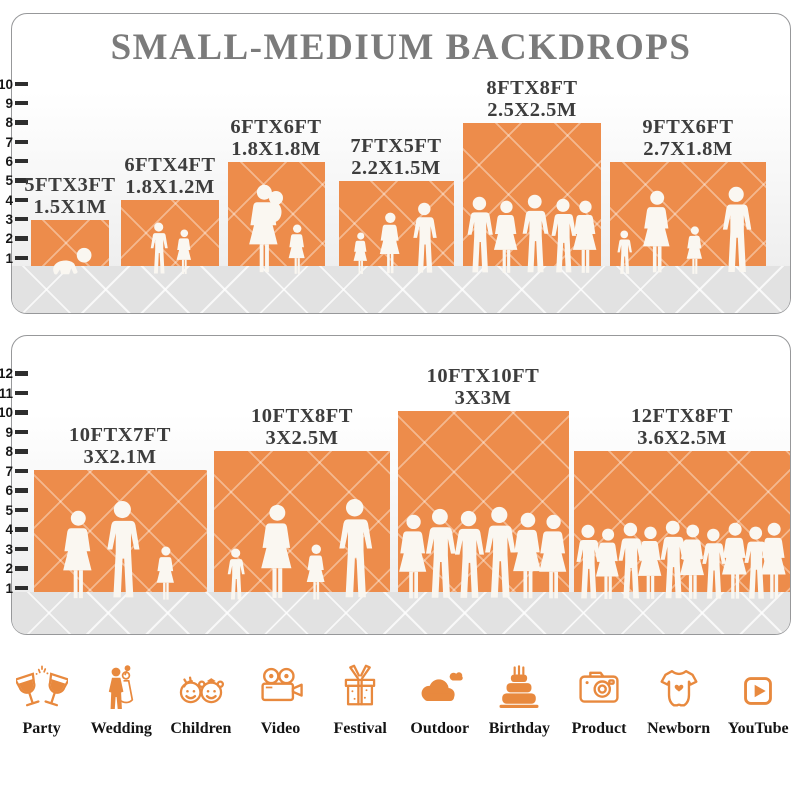  What do you see at coordinates (201, 697) in the screenshot?
I see `category-children: Children` at bounding box center [201, 697].